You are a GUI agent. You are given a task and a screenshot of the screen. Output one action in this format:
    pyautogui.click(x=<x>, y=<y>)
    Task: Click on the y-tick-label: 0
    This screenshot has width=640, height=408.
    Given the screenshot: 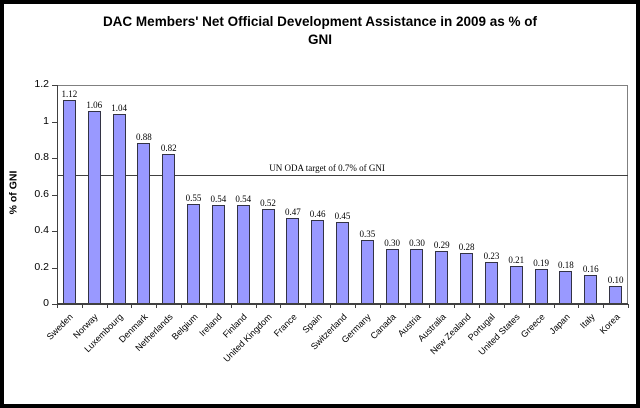 What is the action you would take?
    pyautogui.click(x=46, y=303)
    